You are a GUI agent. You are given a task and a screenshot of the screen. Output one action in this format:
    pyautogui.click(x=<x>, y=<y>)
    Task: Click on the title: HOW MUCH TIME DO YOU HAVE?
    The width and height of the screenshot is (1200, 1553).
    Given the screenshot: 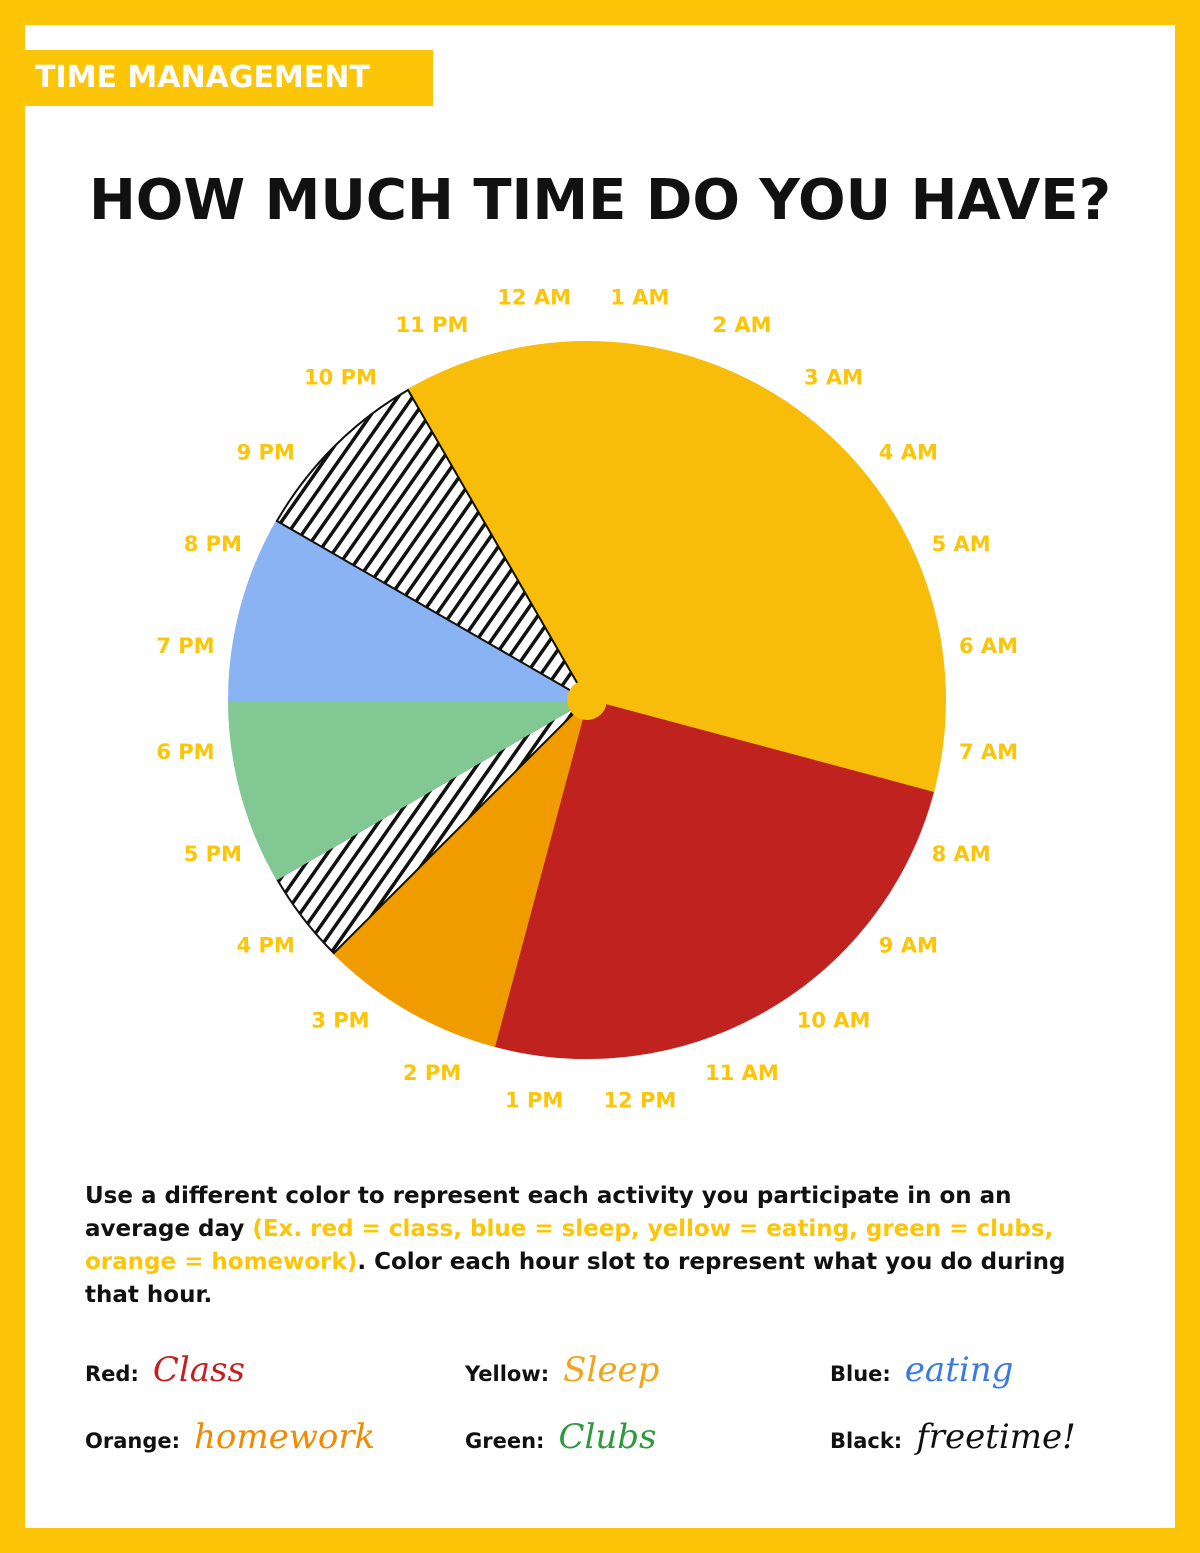 What is the action you would take?
    pyautogui.click(x=600, y=200)
    